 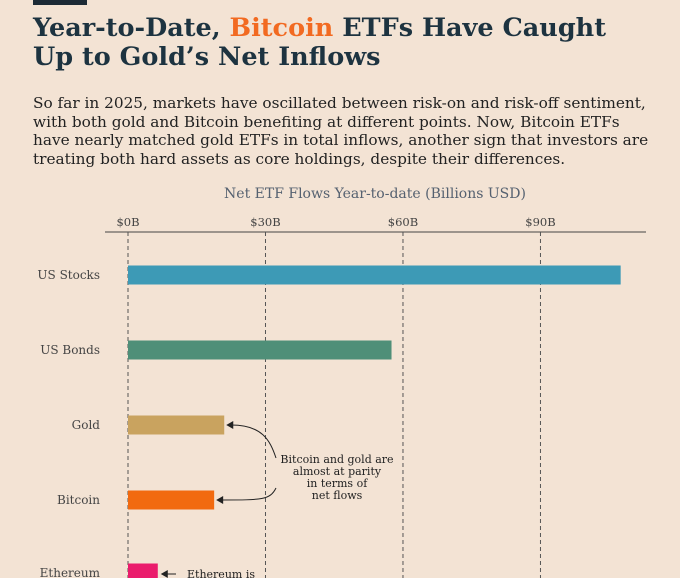 What do you see at coordinates (131, 28) in the screenshot?
I see `title-part-1: Year-to-Date,` at bounding box center [131, 28].